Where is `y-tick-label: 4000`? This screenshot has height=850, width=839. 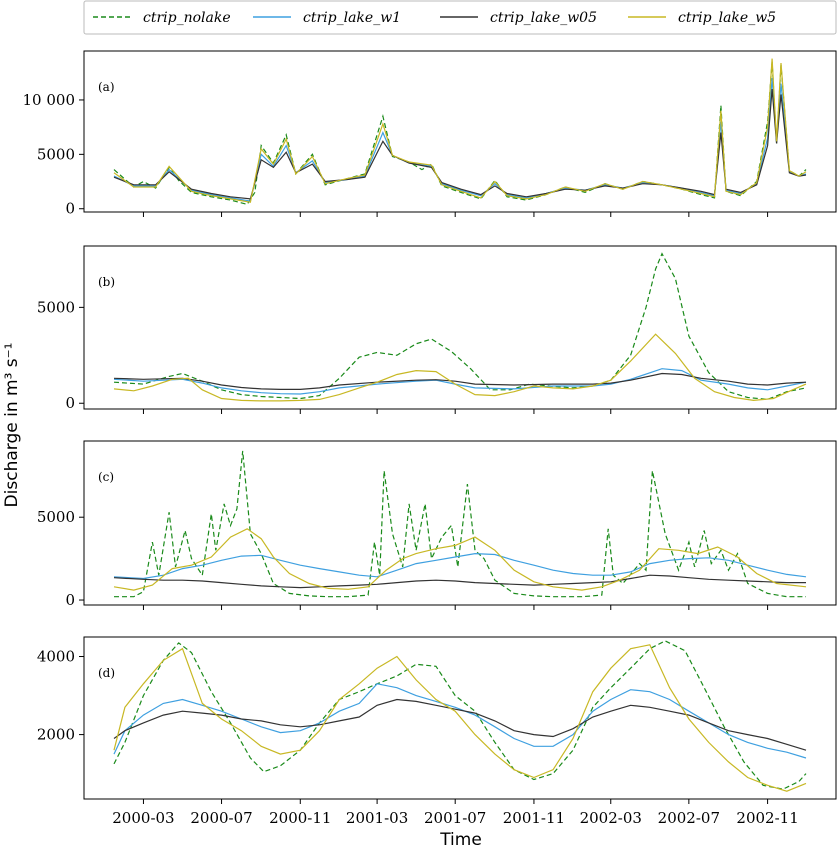 y-tick-label: 4000 is located at coordinates (56, 657).